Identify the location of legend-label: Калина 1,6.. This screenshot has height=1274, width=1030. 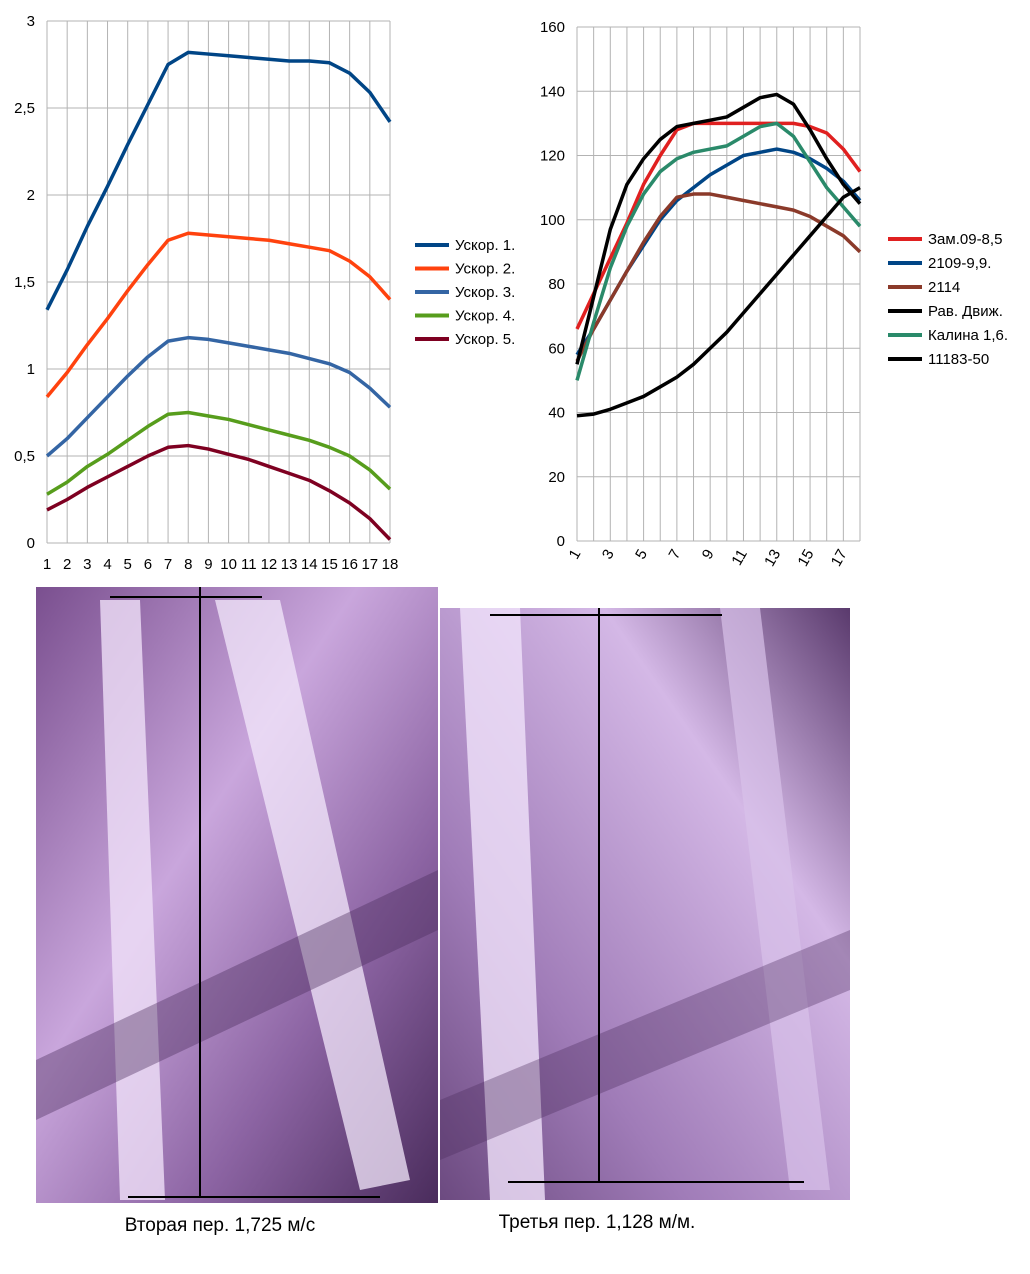
(968, 335).